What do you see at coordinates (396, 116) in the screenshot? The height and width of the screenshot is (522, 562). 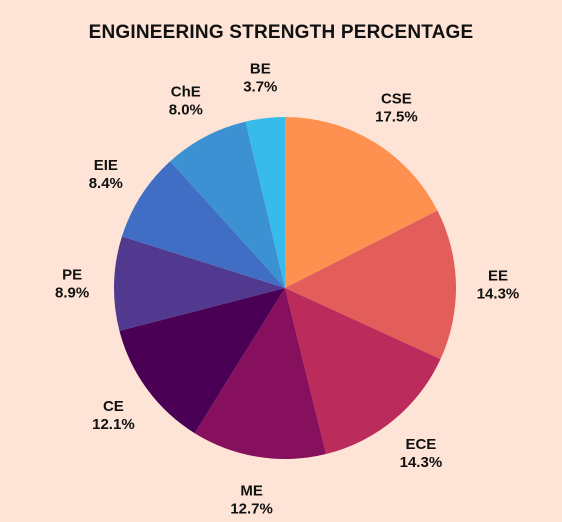 I see `slice-value-label: 17.5%` at bounding box center [396, 116].